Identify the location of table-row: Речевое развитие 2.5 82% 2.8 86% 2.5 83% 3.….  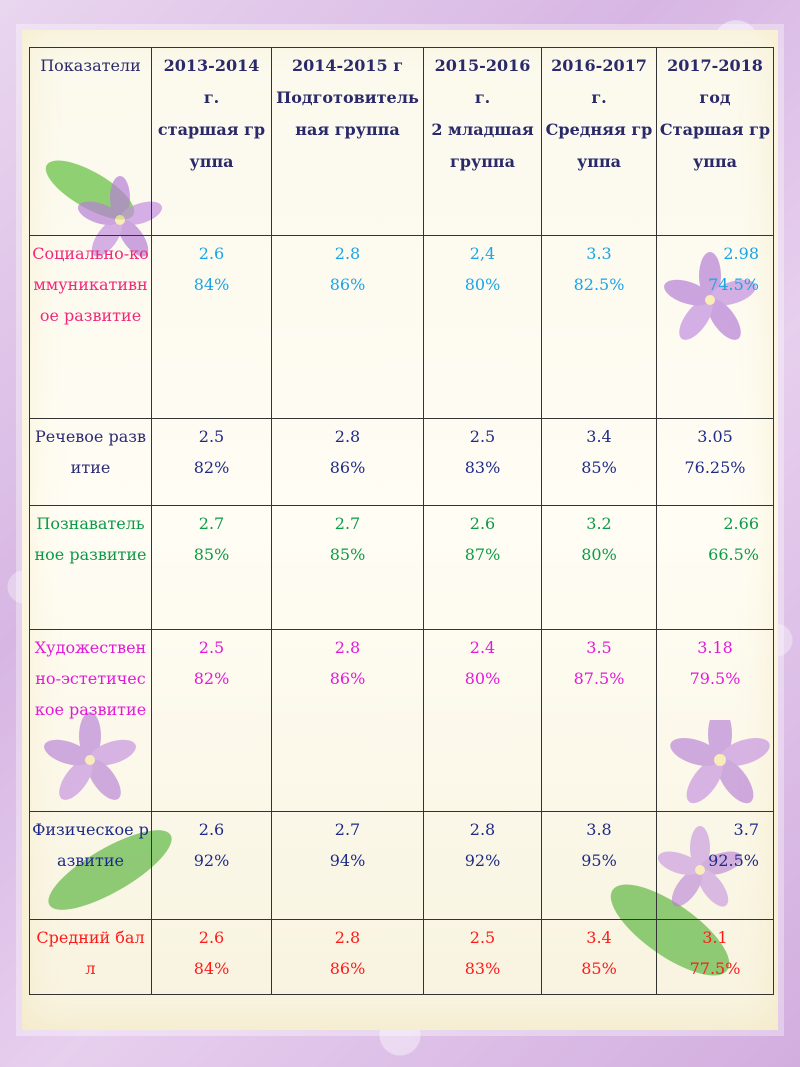
(401, 462).